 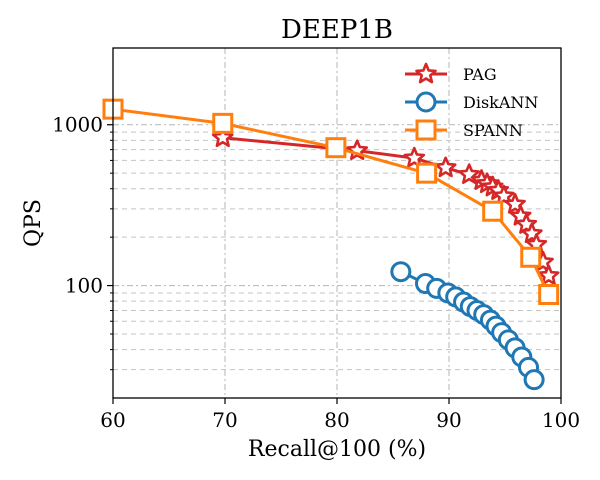 I want to click on chart-title: DEEP1B, so click(x=337, y=30).